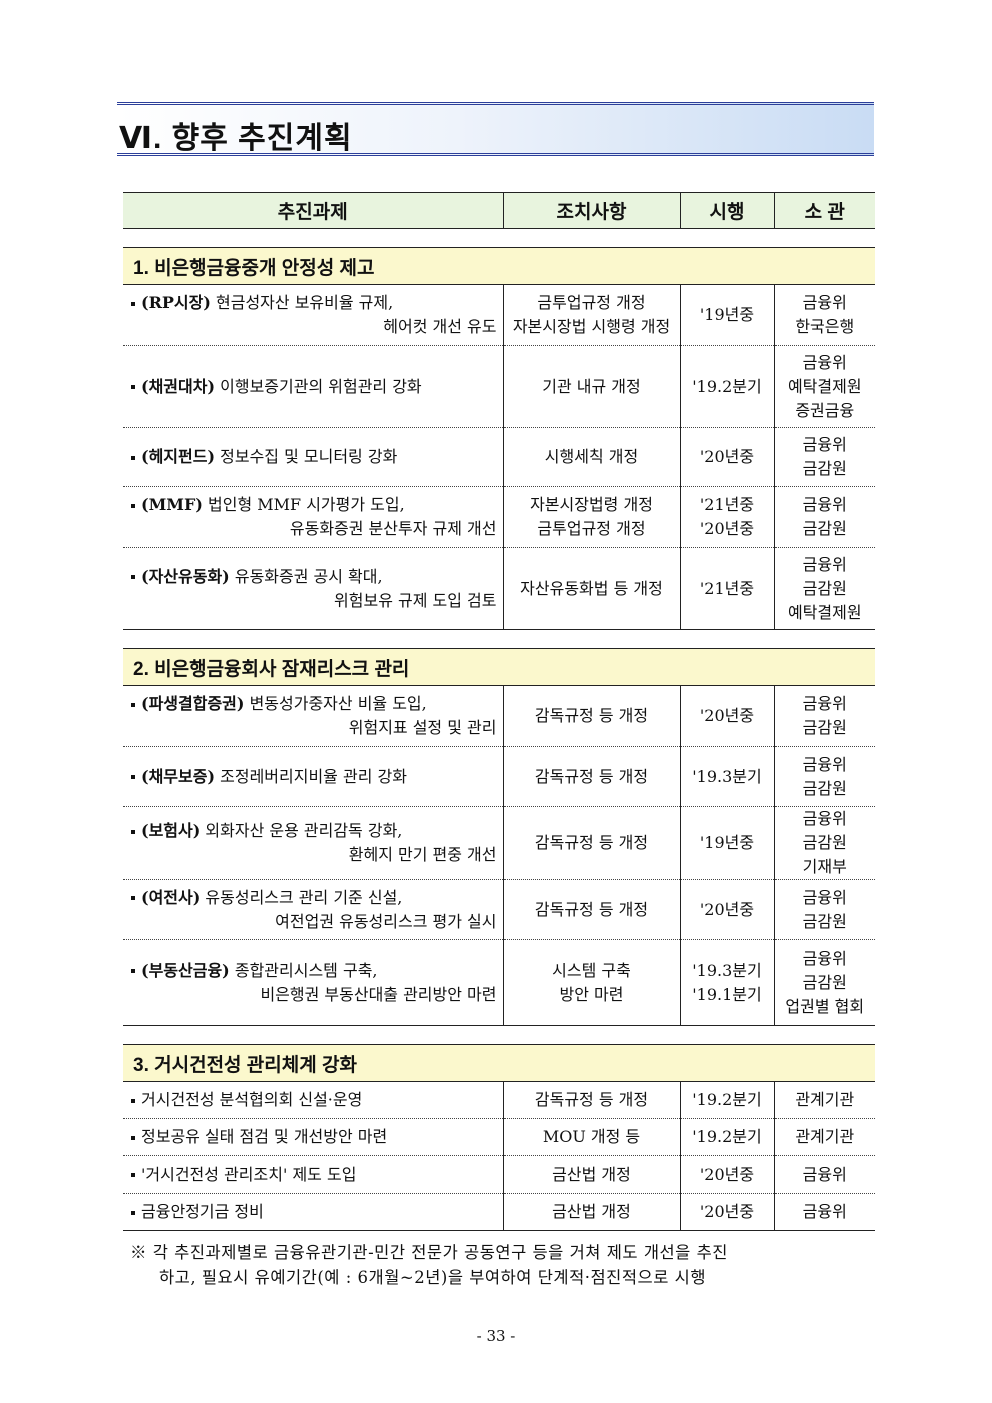 This screenshot has width=992, height=1403. What do you see at coordinates (824, 612) in the screenshot?
I see `owner-cell-line: 예탁결제원` at bounding box center [824, 612].